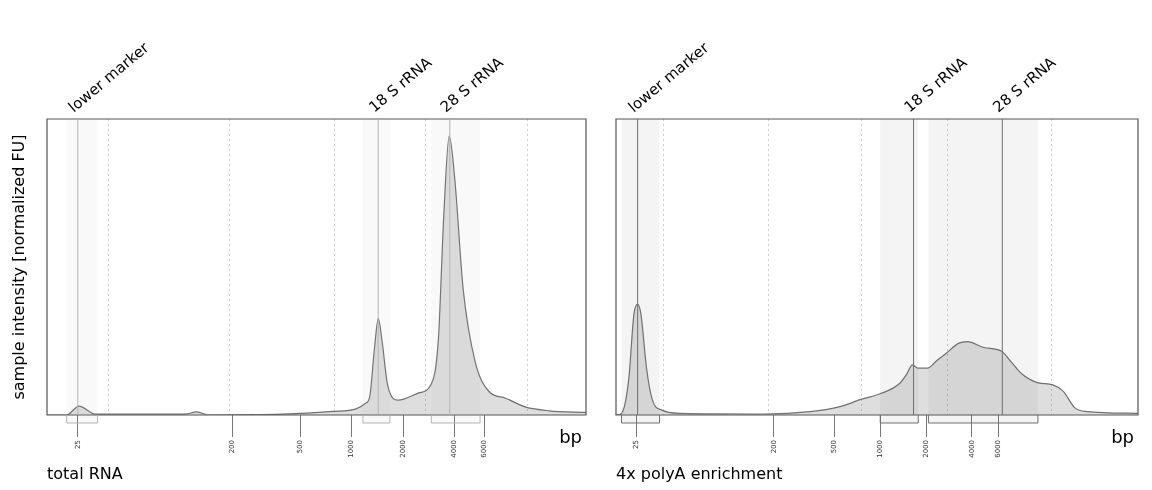  What do you see at coordinates (19, 267) in the screenshot?
I see `y-axis-title: sample intensity [normalized FU]` at bounding box center [19, 267].